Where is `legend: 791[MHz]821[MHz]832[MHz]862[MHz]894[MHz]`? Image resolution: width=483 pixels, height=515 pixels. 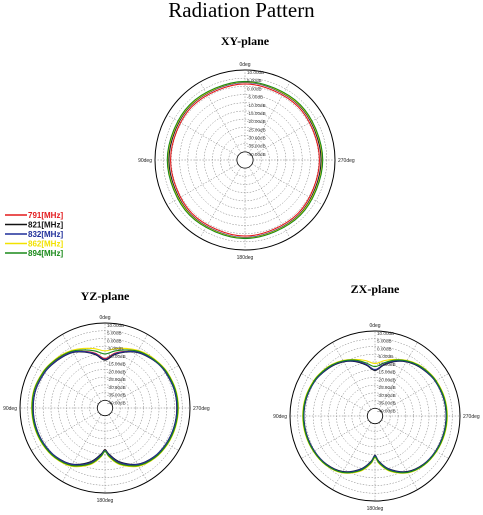 legend: 791[MHz]821[MHz]832[MHz]862[MHz]894[MHz] is located at coordinates (34, 234).